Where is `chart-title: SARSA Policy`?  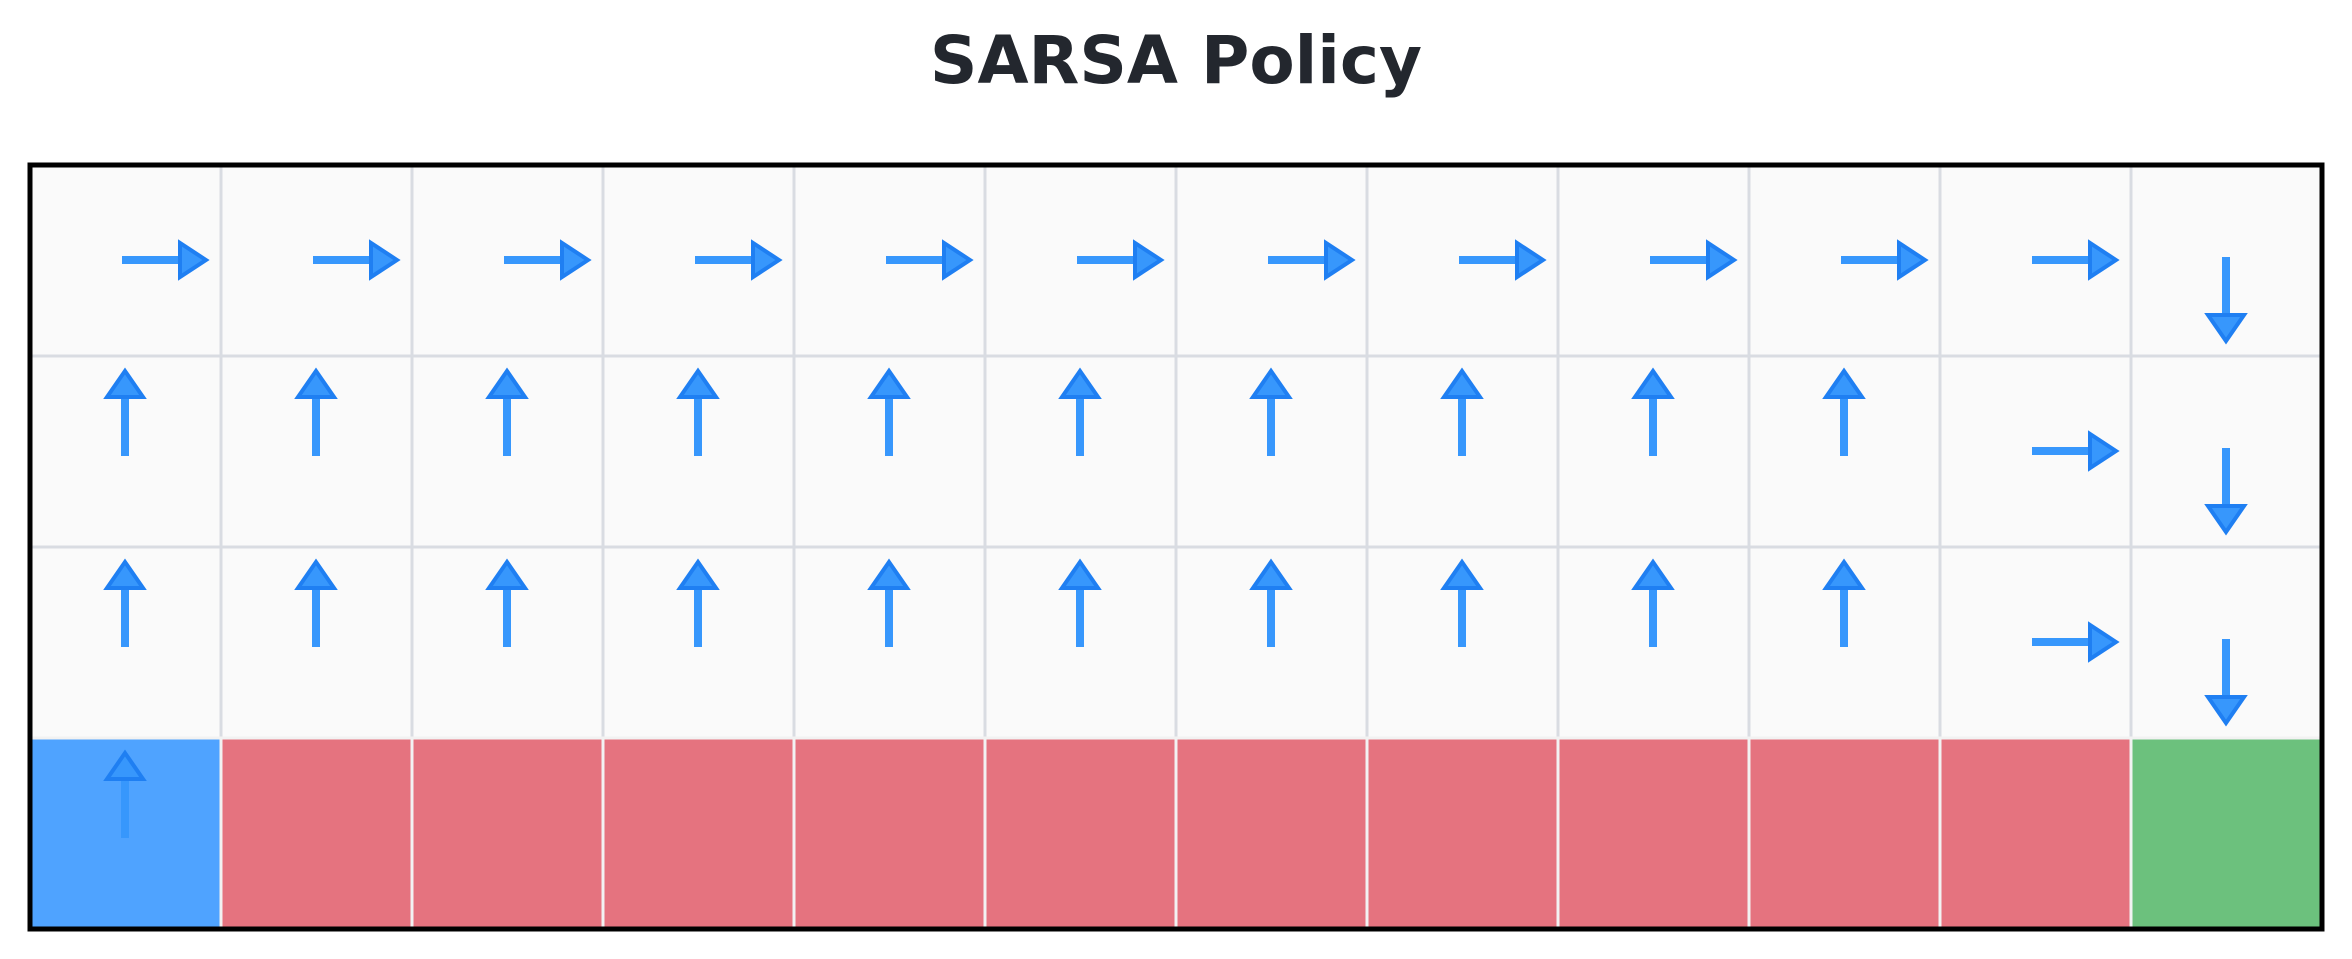
chart-title: SARSA Policy is located at coordinates (1176, 60).